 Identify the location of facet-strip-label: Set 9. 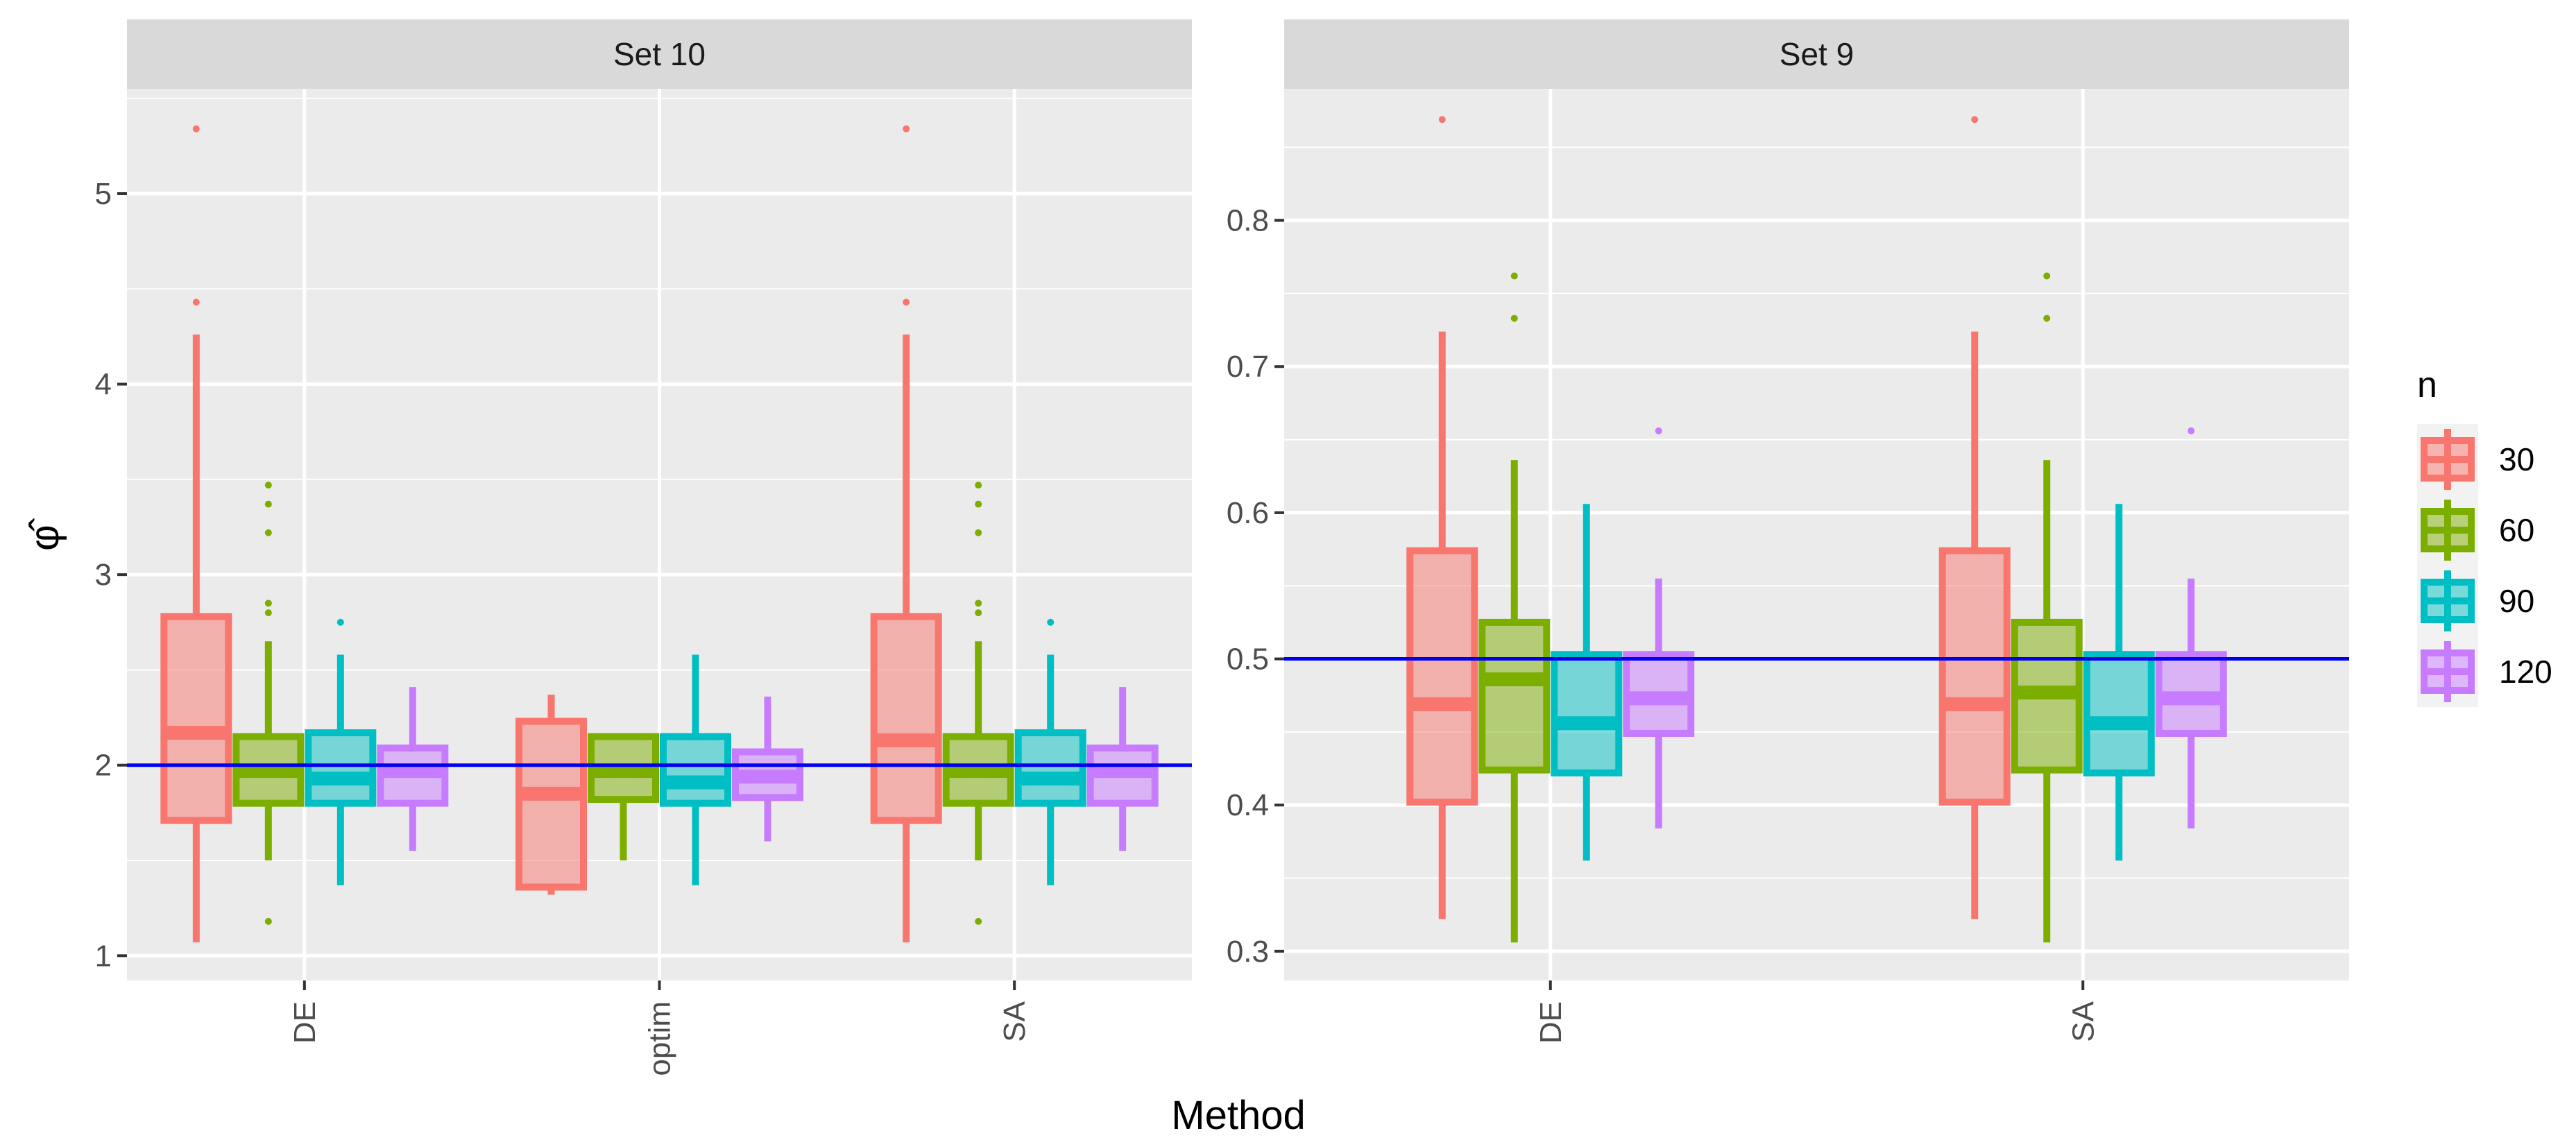
(1817, 54).